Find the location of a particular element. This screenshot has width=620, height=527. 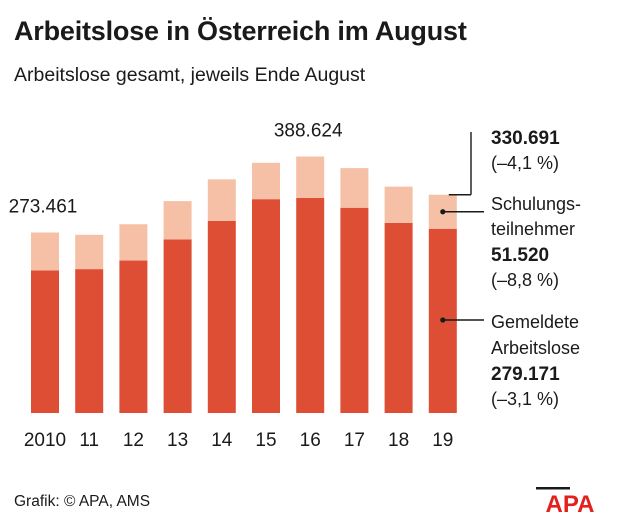

chart-title: Arbeitslose in Österreich im August is located at coordinates (240, 31).